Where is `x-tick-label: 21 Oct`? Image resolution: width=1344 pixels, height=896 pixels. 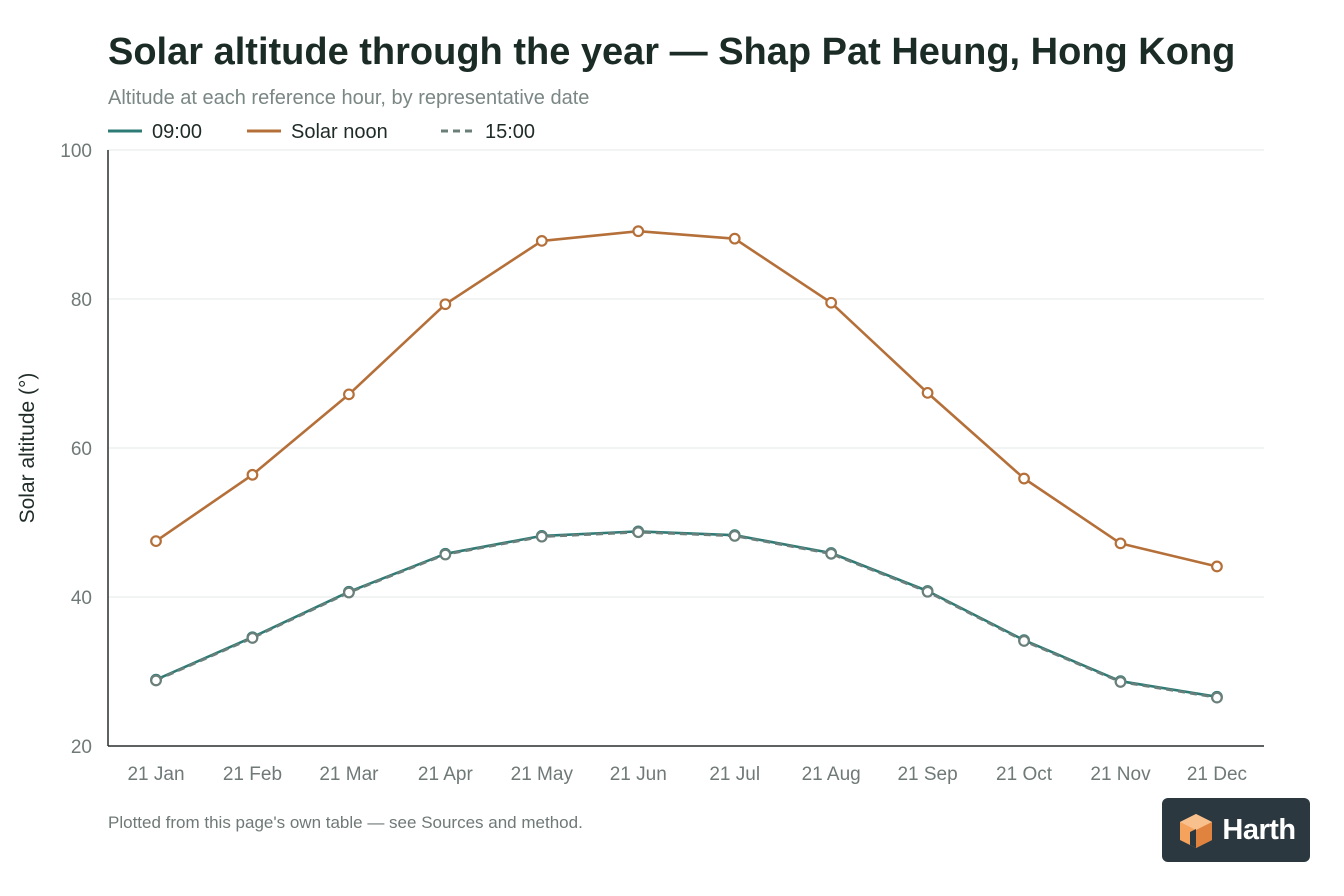 x-tick-label: 21 Oct is located at coordinates (1024, 774).